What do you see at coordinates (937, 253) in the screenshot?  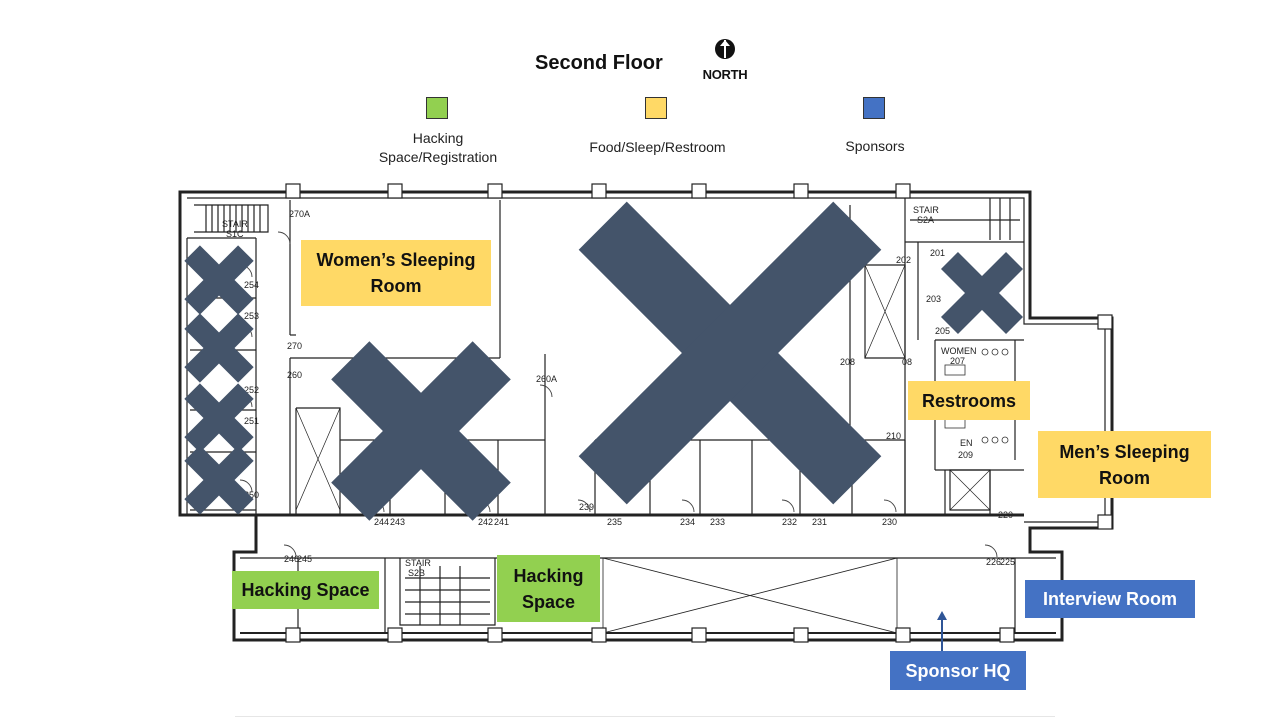 I see `room-number: 201` at bounding box center [937, 253].